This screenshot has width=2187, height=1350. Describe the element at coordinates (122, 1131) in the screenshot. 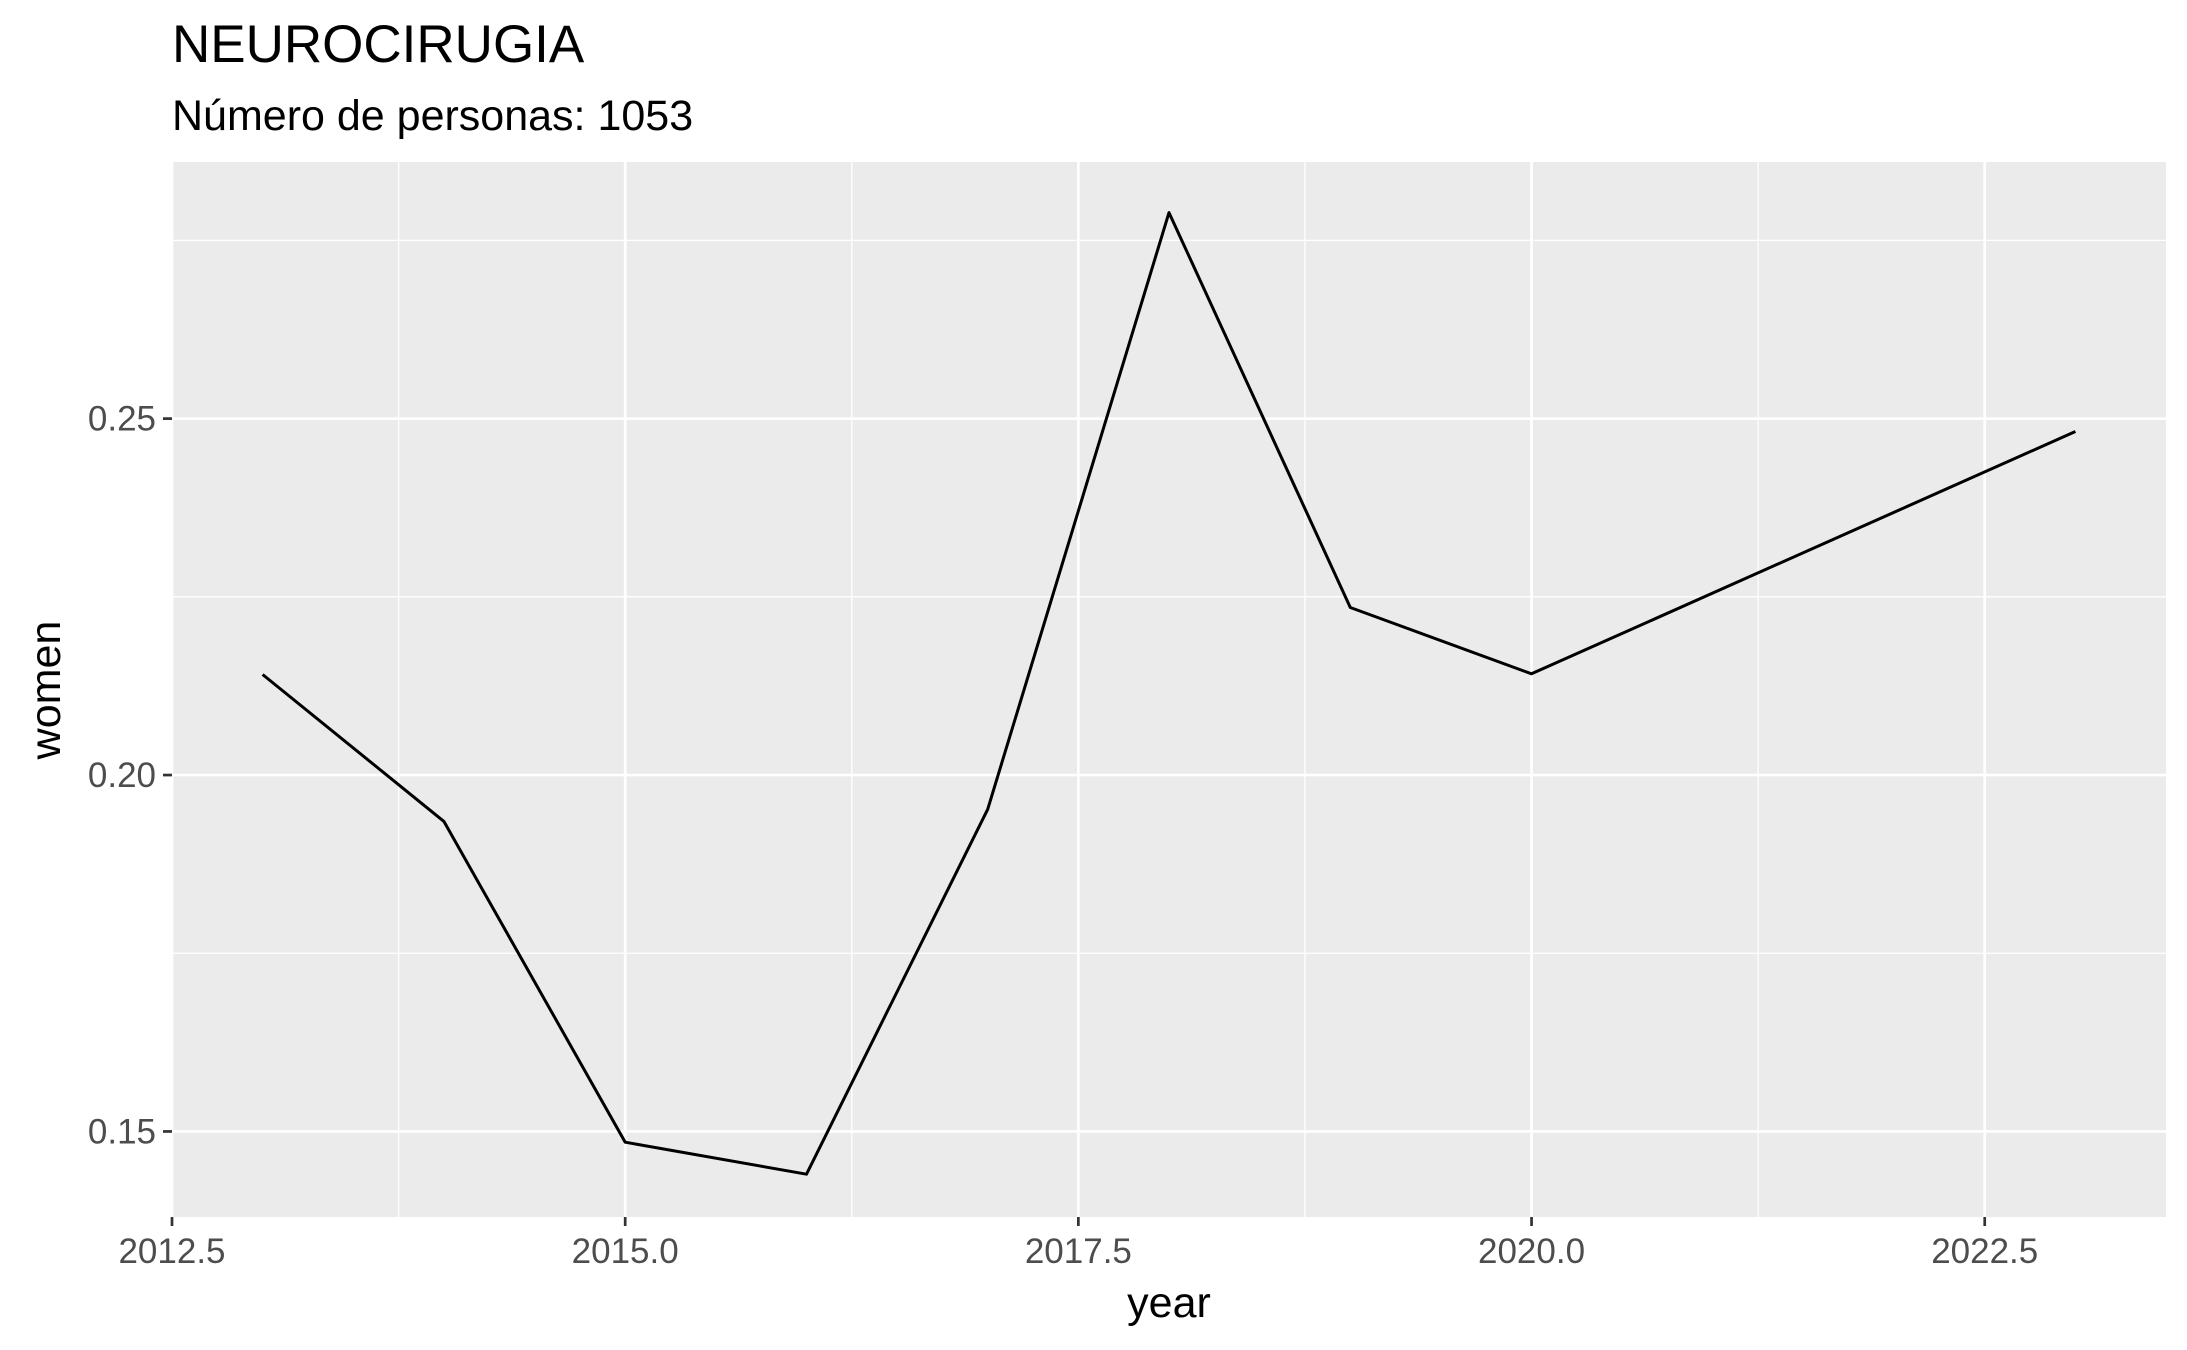

I see `y-tick-label: 0.15` at that location.